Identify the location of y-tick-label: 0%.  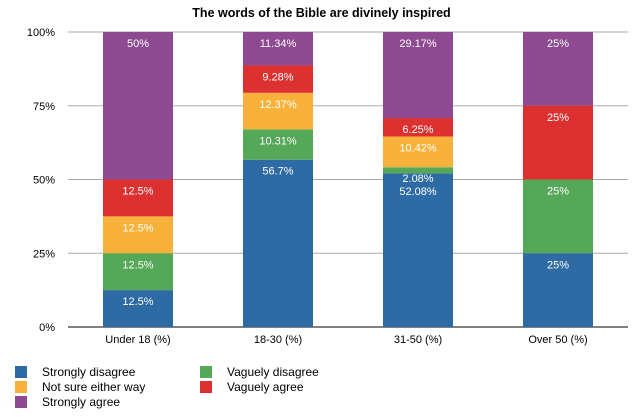
(47, 328).